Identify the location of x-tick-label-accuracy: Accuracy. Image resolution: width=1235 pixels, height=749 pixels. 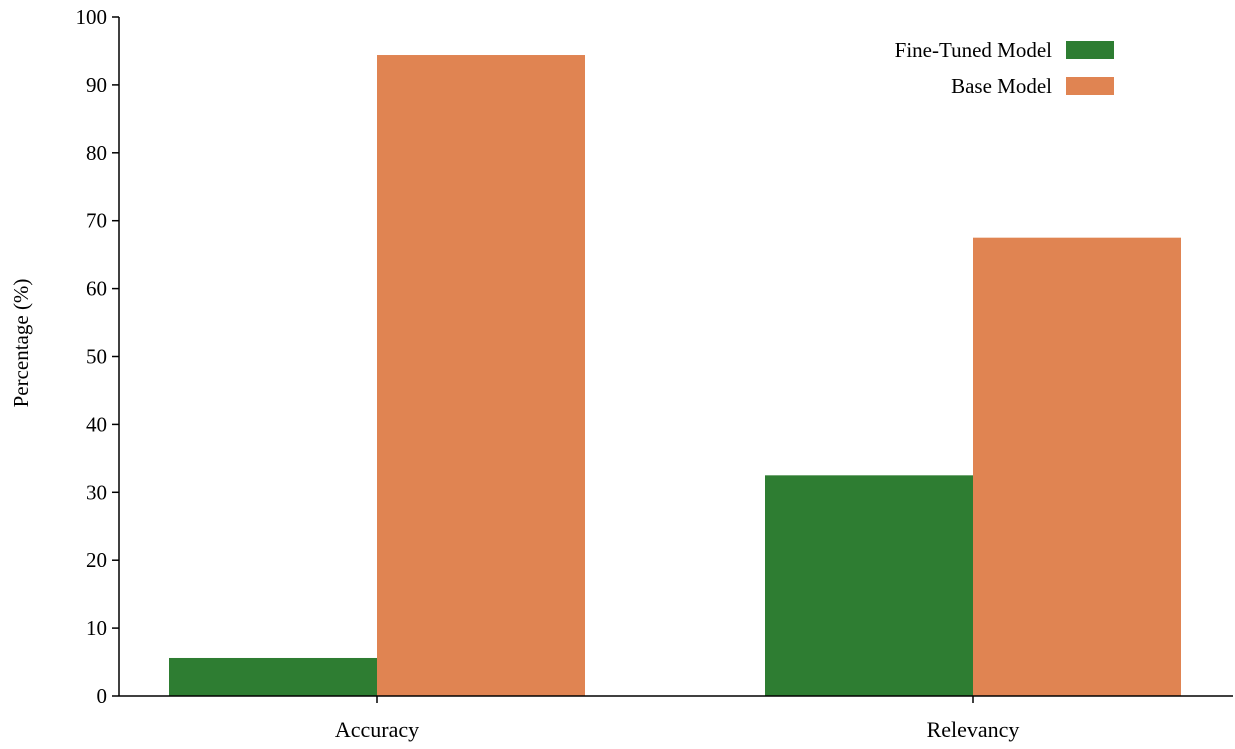
(377, 729).